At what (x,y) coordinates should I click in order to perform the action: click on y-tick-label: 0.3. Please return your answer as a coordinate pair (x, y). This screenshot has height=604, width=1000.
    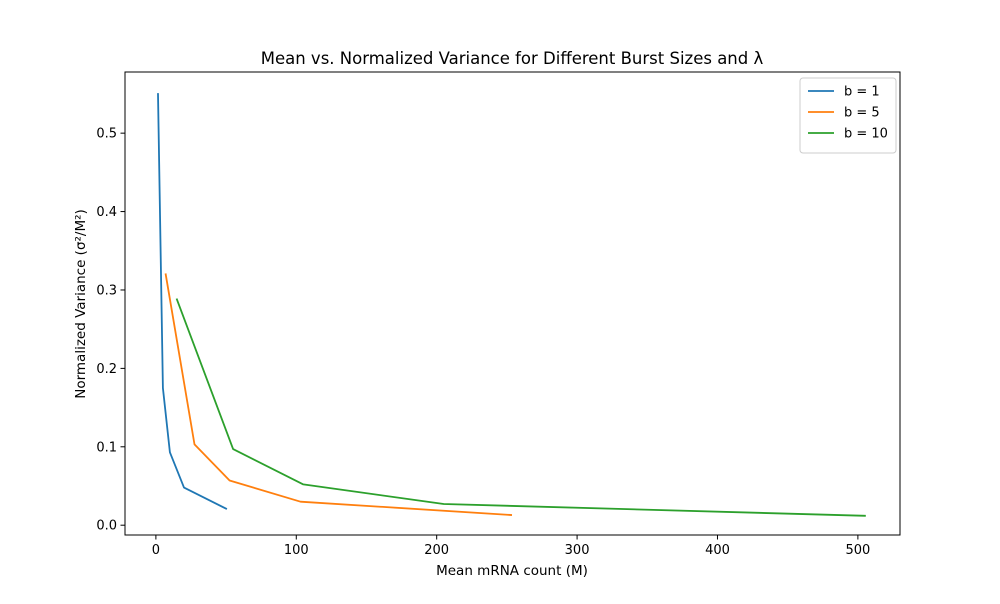
    Looking at the image, I should click on (106, 290).